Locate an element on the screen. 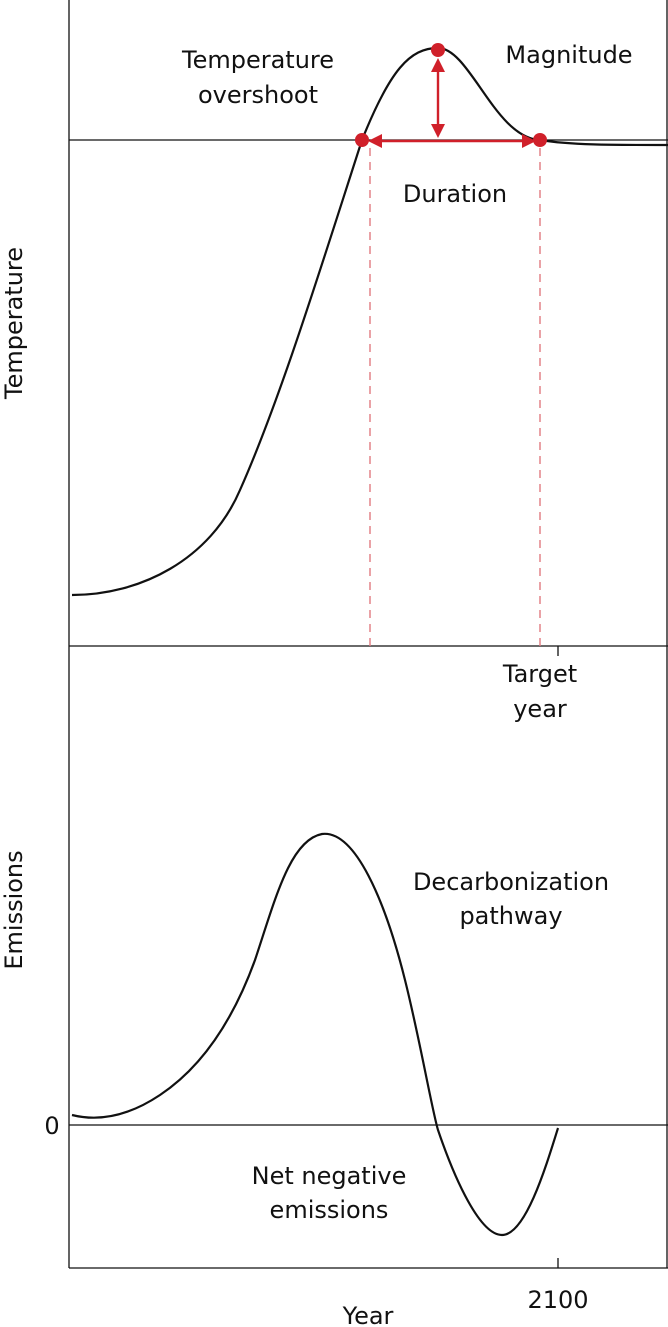  emissions-axis-label: Emissions is located at coordinates (14, 909).